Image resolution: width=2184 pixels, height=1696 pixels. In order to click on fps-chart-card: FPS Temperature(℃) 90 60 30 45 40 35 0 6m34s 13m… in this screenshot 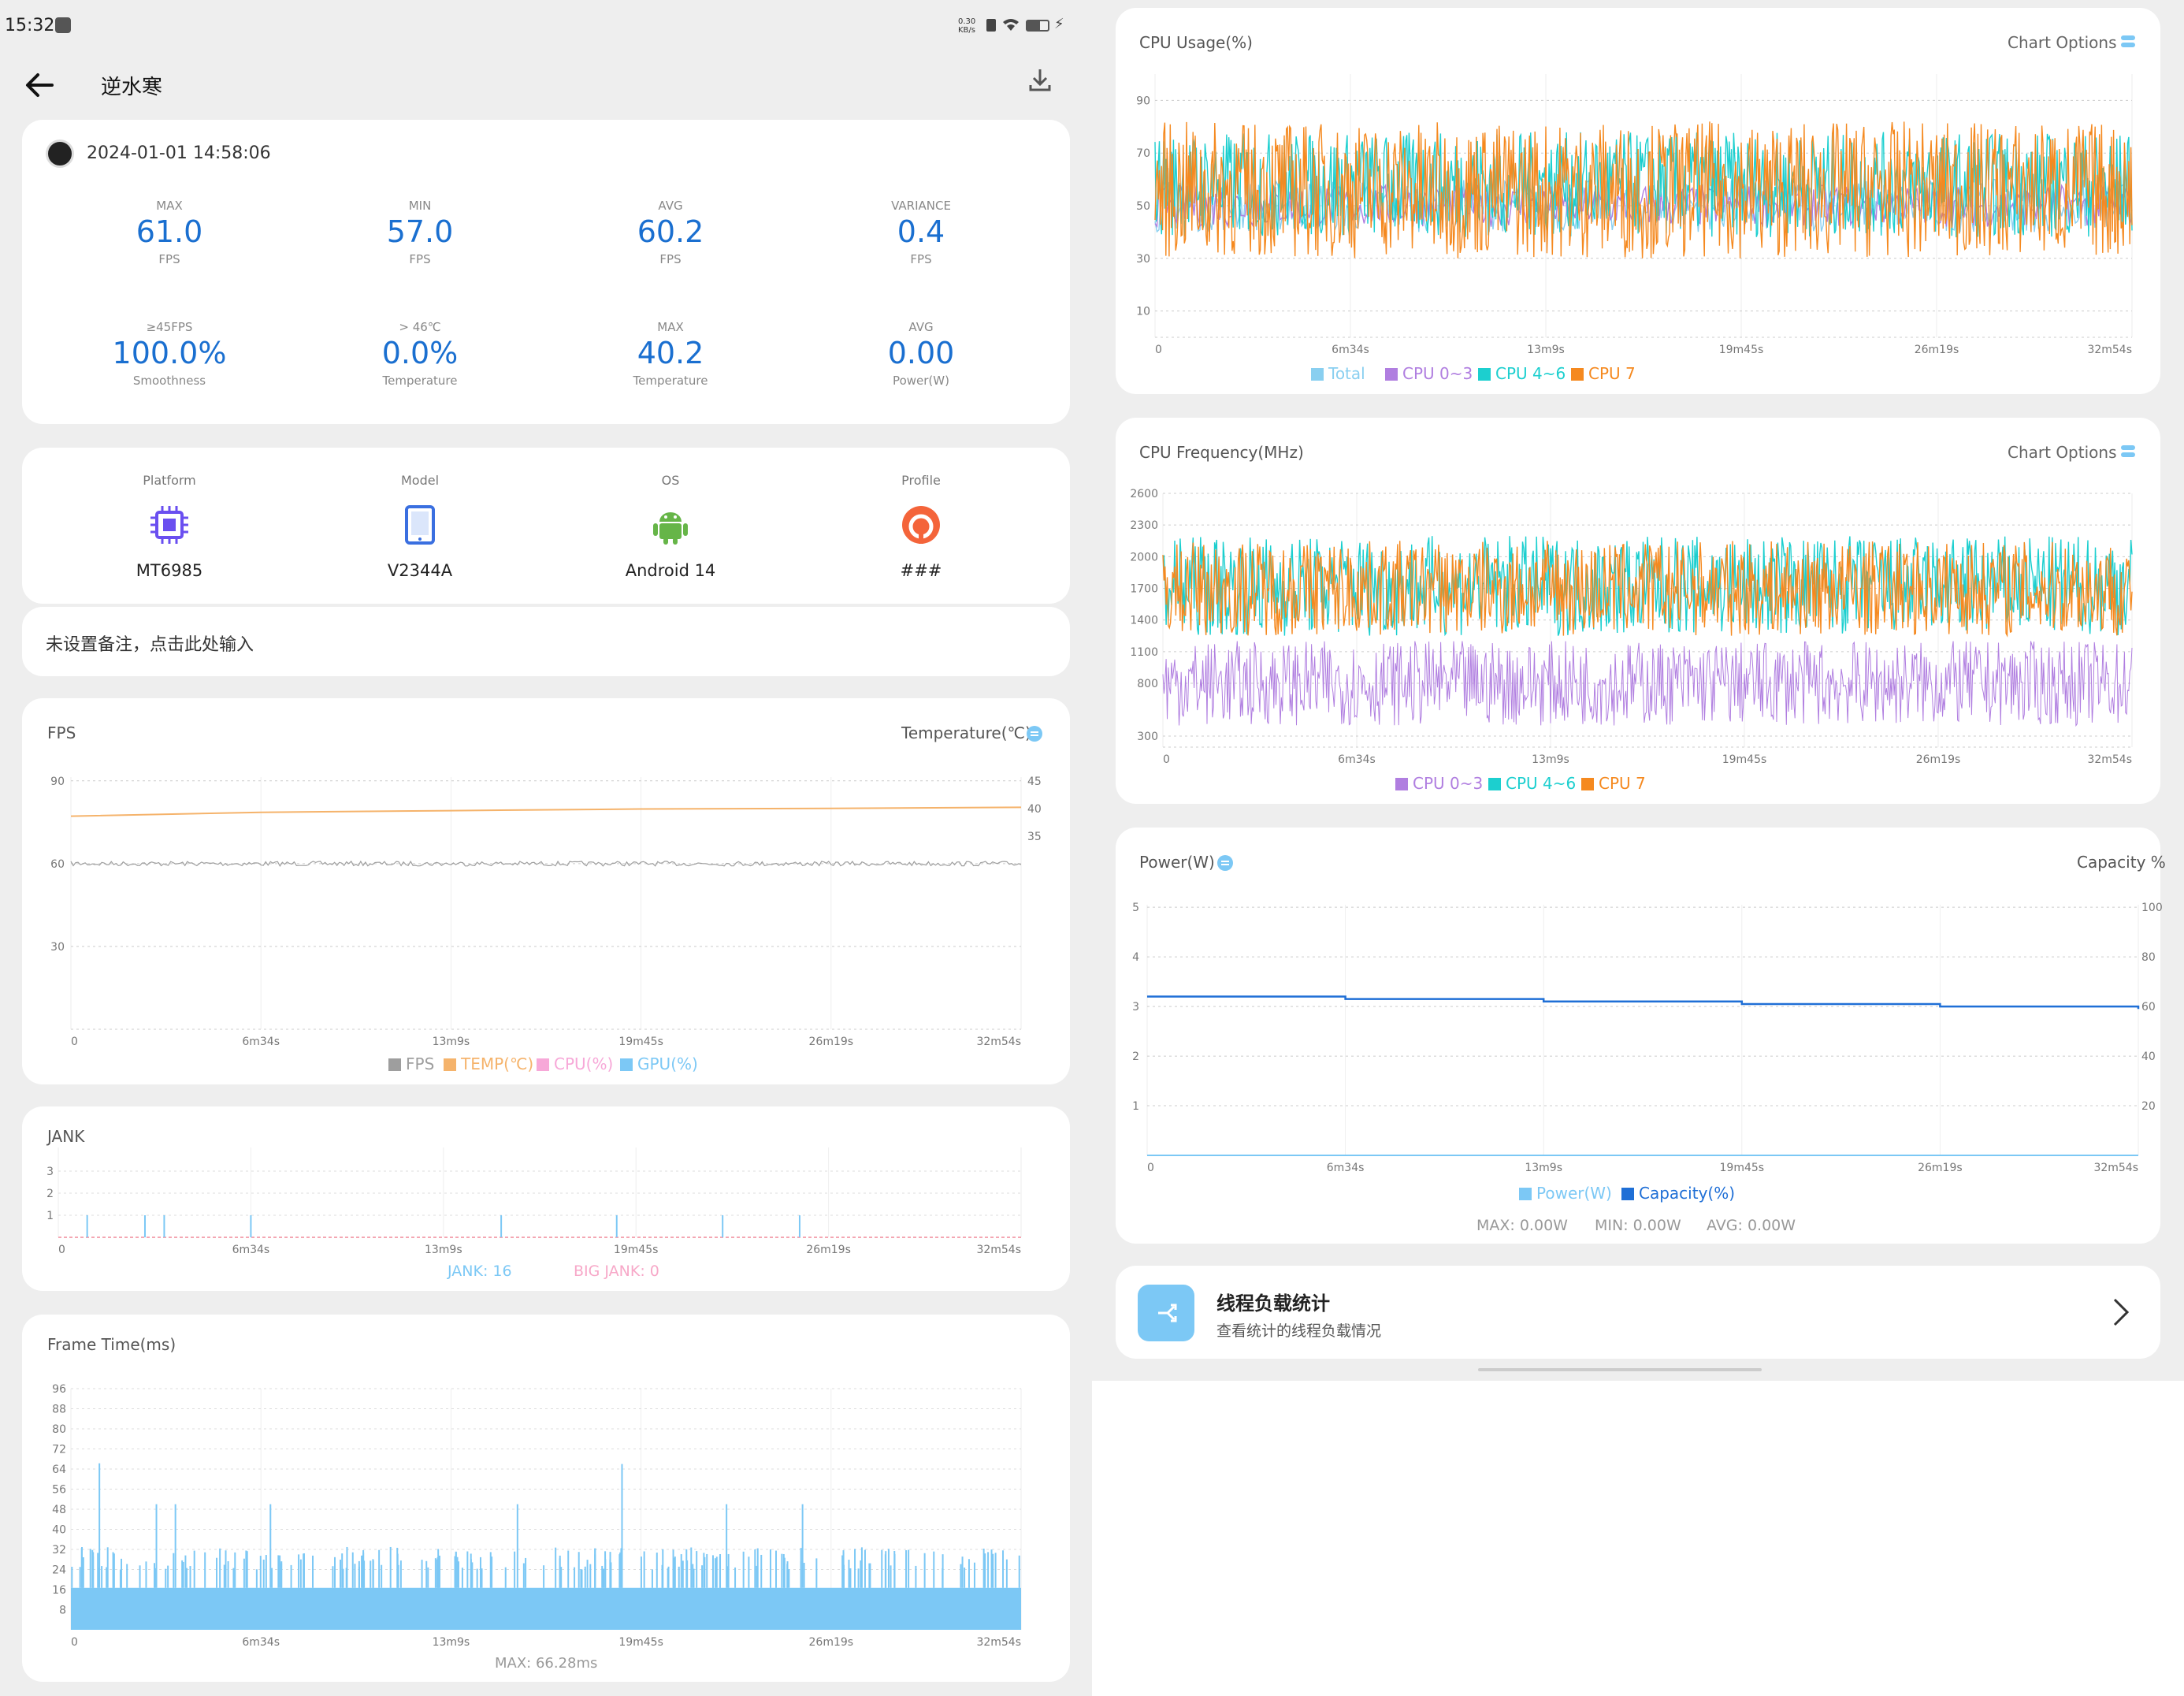, I will do `click(546, 891)`.